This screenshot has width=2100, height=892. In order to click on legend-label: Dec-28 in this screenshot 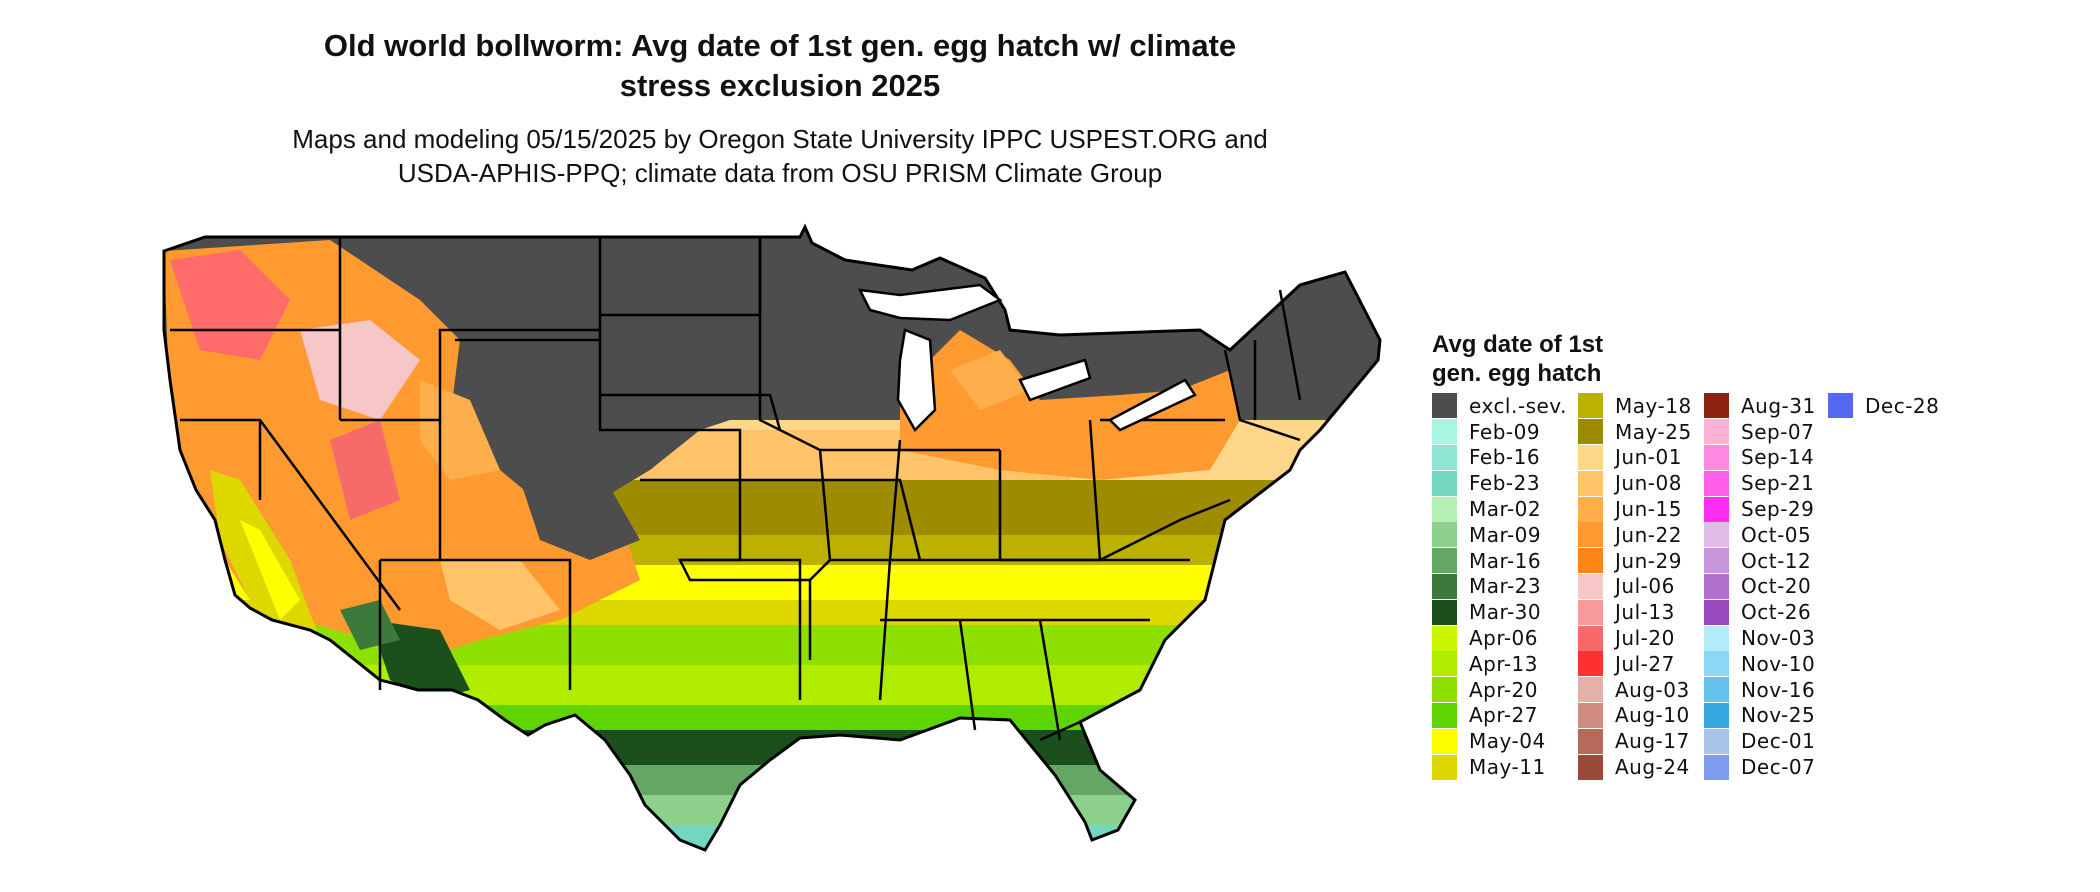, I will do `click(1902, 405)`.